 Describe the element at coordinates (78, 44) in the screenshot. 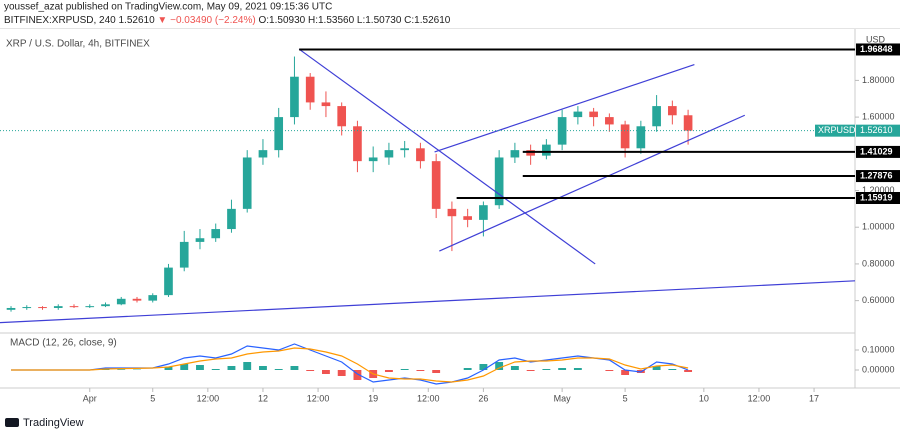

I see `chart-title: XRP / U.S. Dollar, 4h, BITFINEX` at that location.